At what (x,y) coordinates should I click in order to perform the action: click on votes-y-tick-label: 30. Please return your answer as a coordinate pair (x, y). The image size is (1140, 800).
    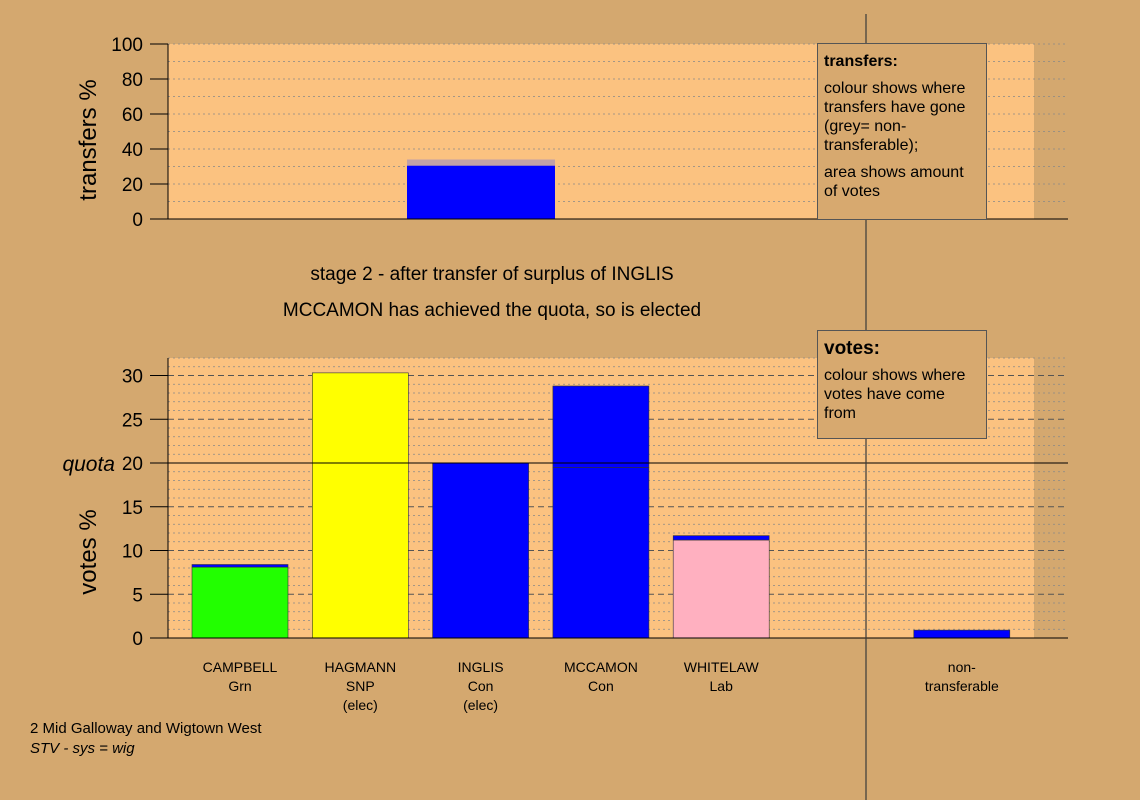
    Looking at the image, I should click on (132, 377).